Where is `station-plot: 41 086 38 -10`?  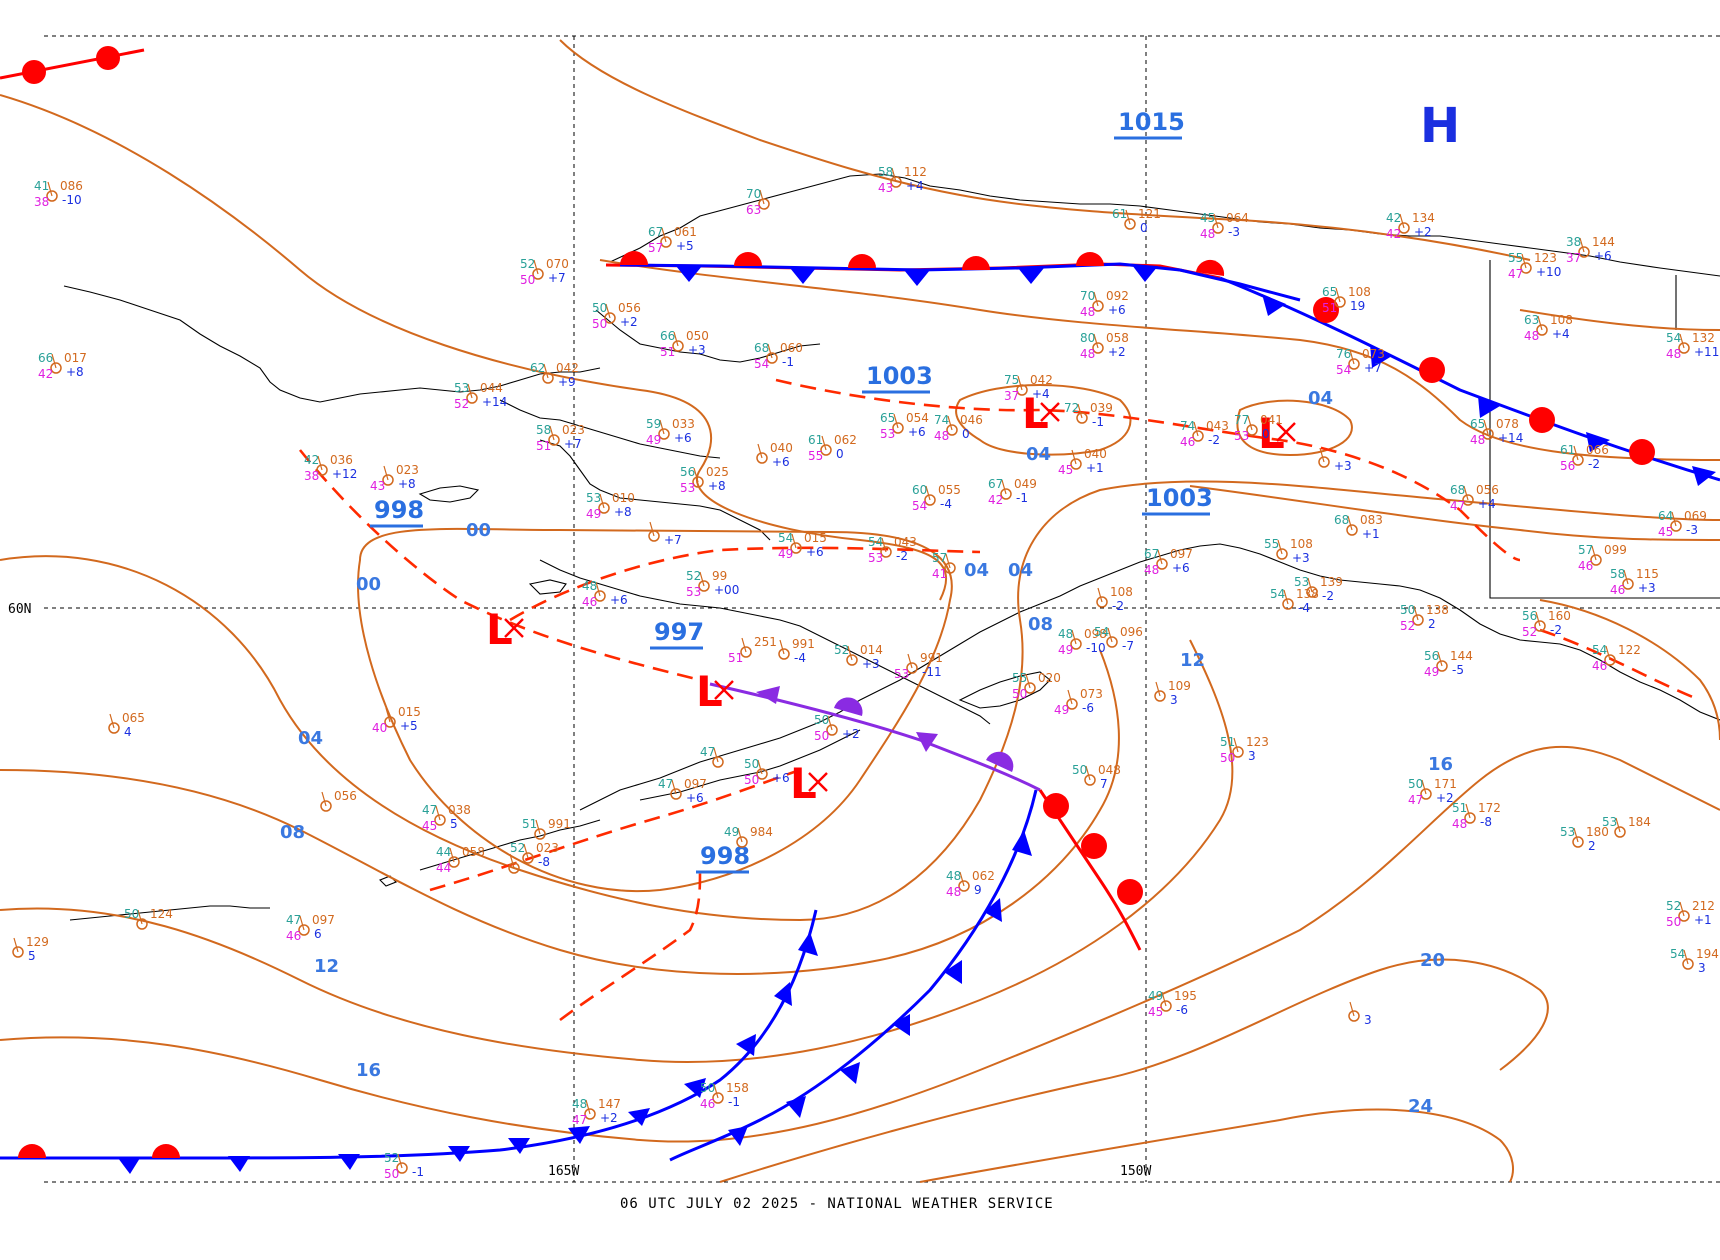
station-plot: 41 086 38 -10 is located at coordinates (58, 194).